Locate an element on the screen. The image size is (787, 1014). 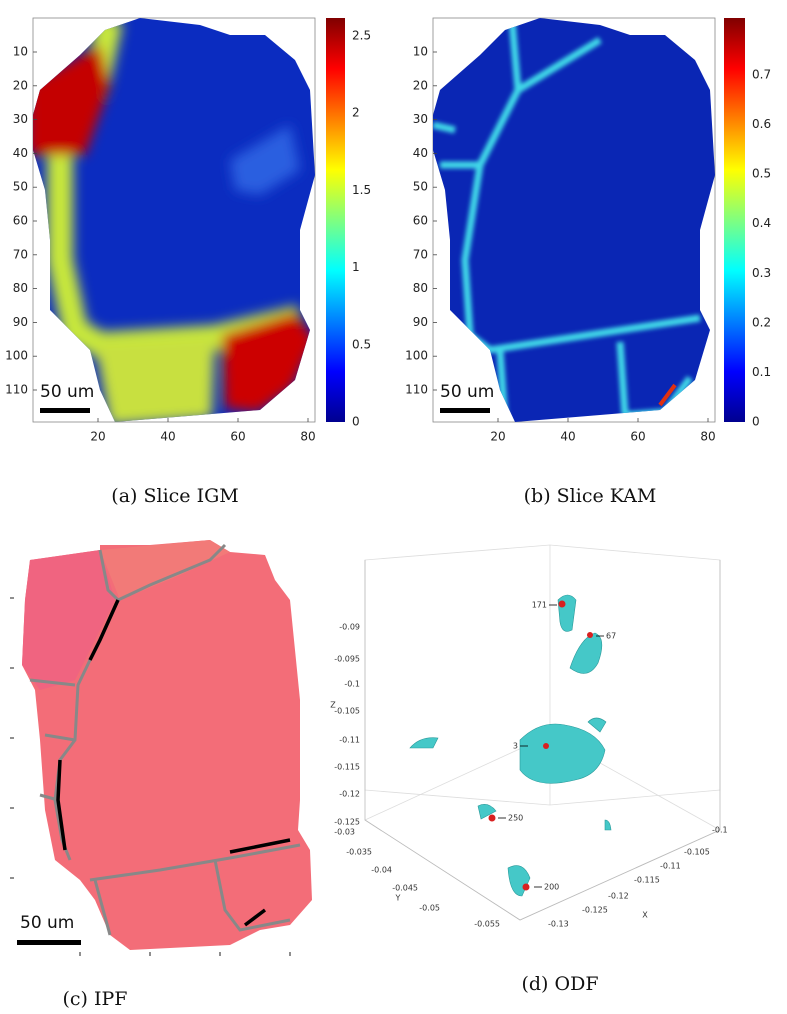
odf-peaks is located at coordinates (540, 745).